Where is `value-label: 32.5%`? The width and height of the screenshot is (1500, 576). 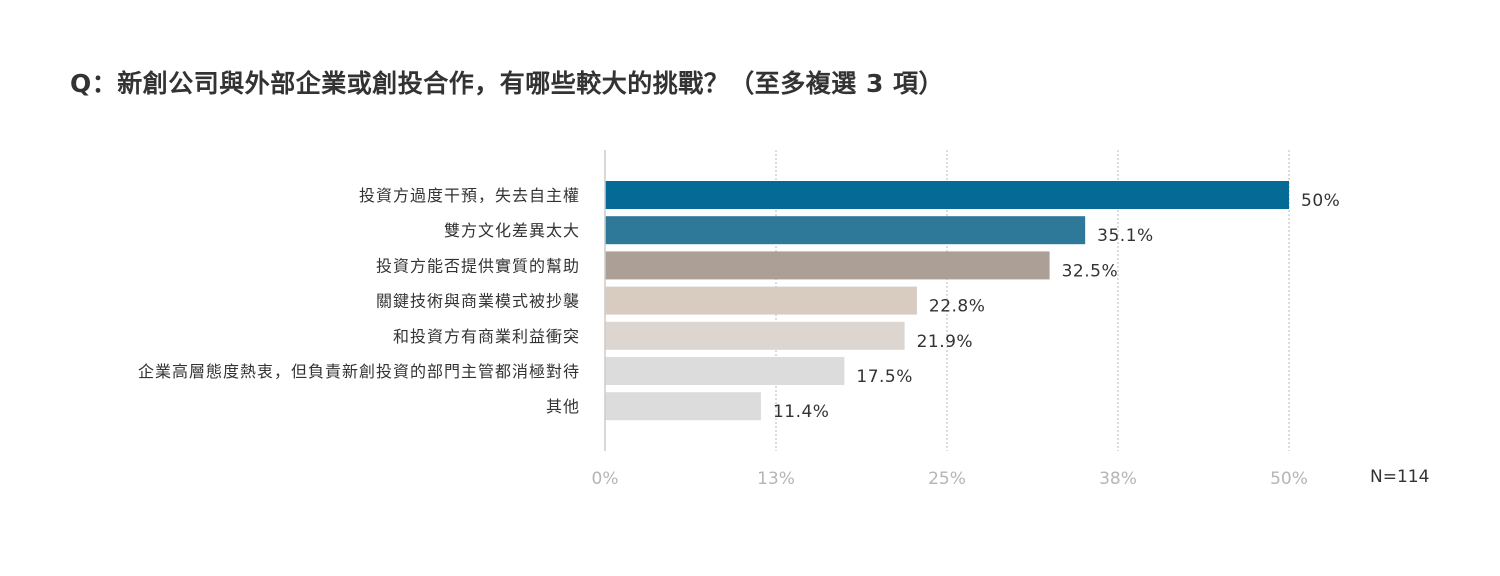
value-label: 32.5% is located at coordinates (1090, 271).